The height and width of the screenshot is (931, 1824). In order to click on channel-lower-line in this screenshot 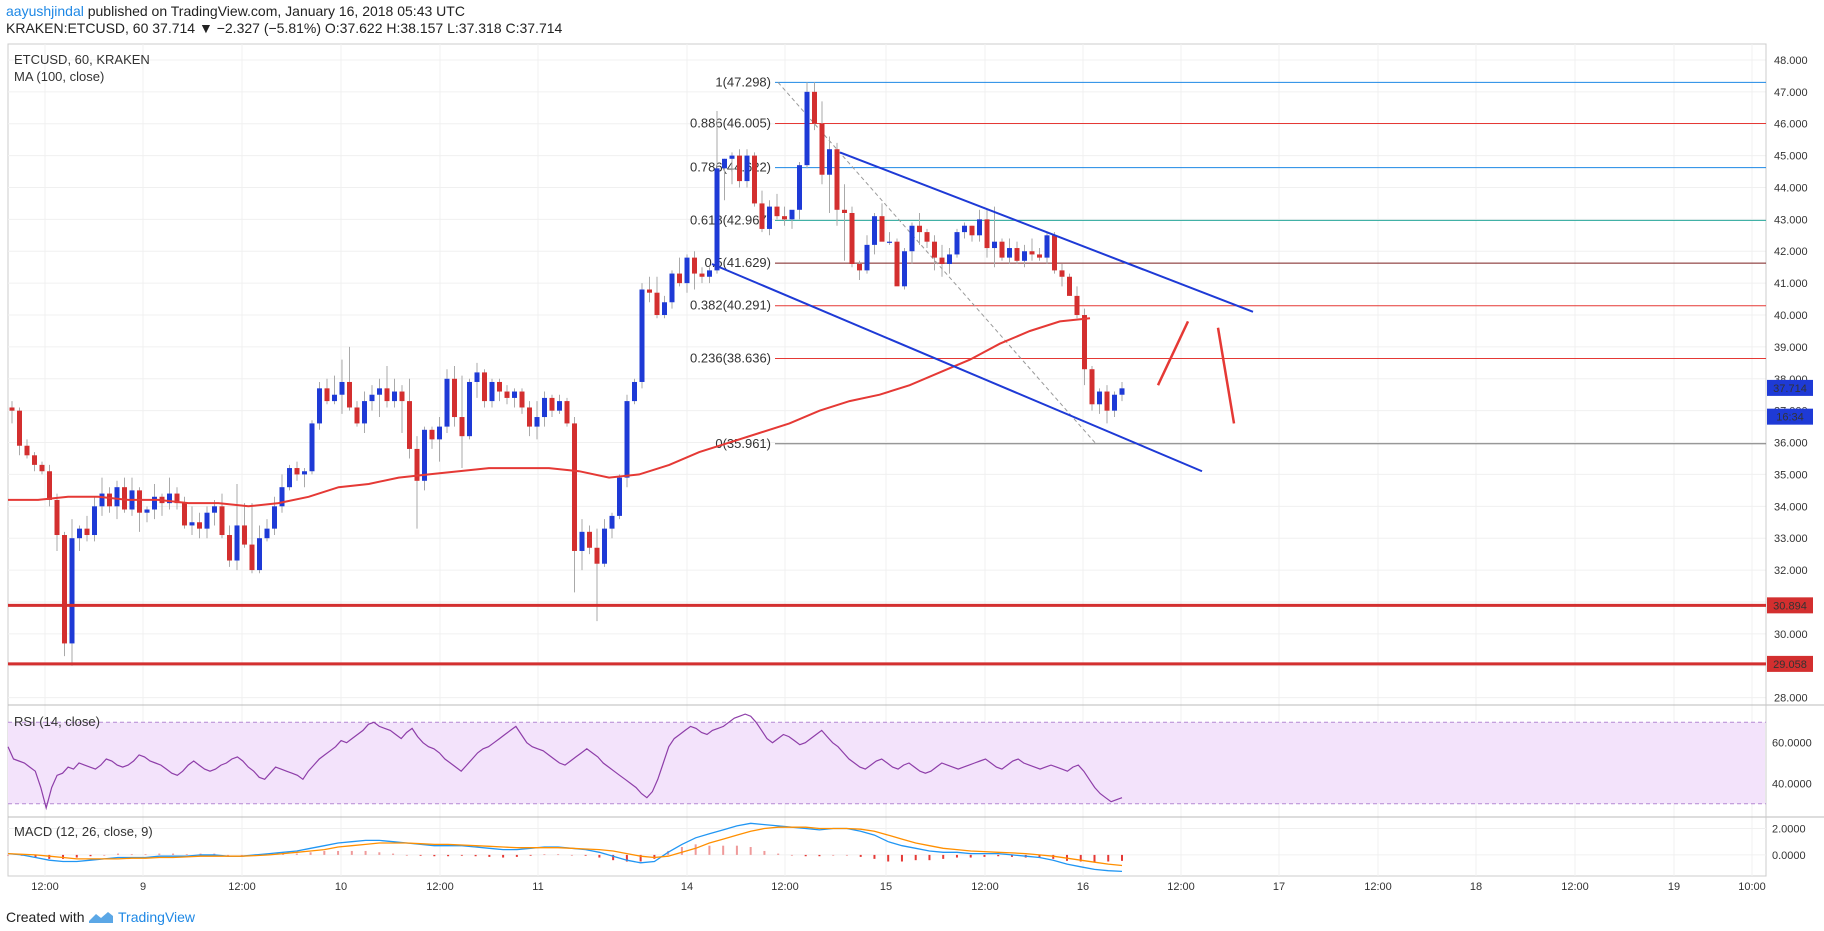, I will do `click(957, 368)`.